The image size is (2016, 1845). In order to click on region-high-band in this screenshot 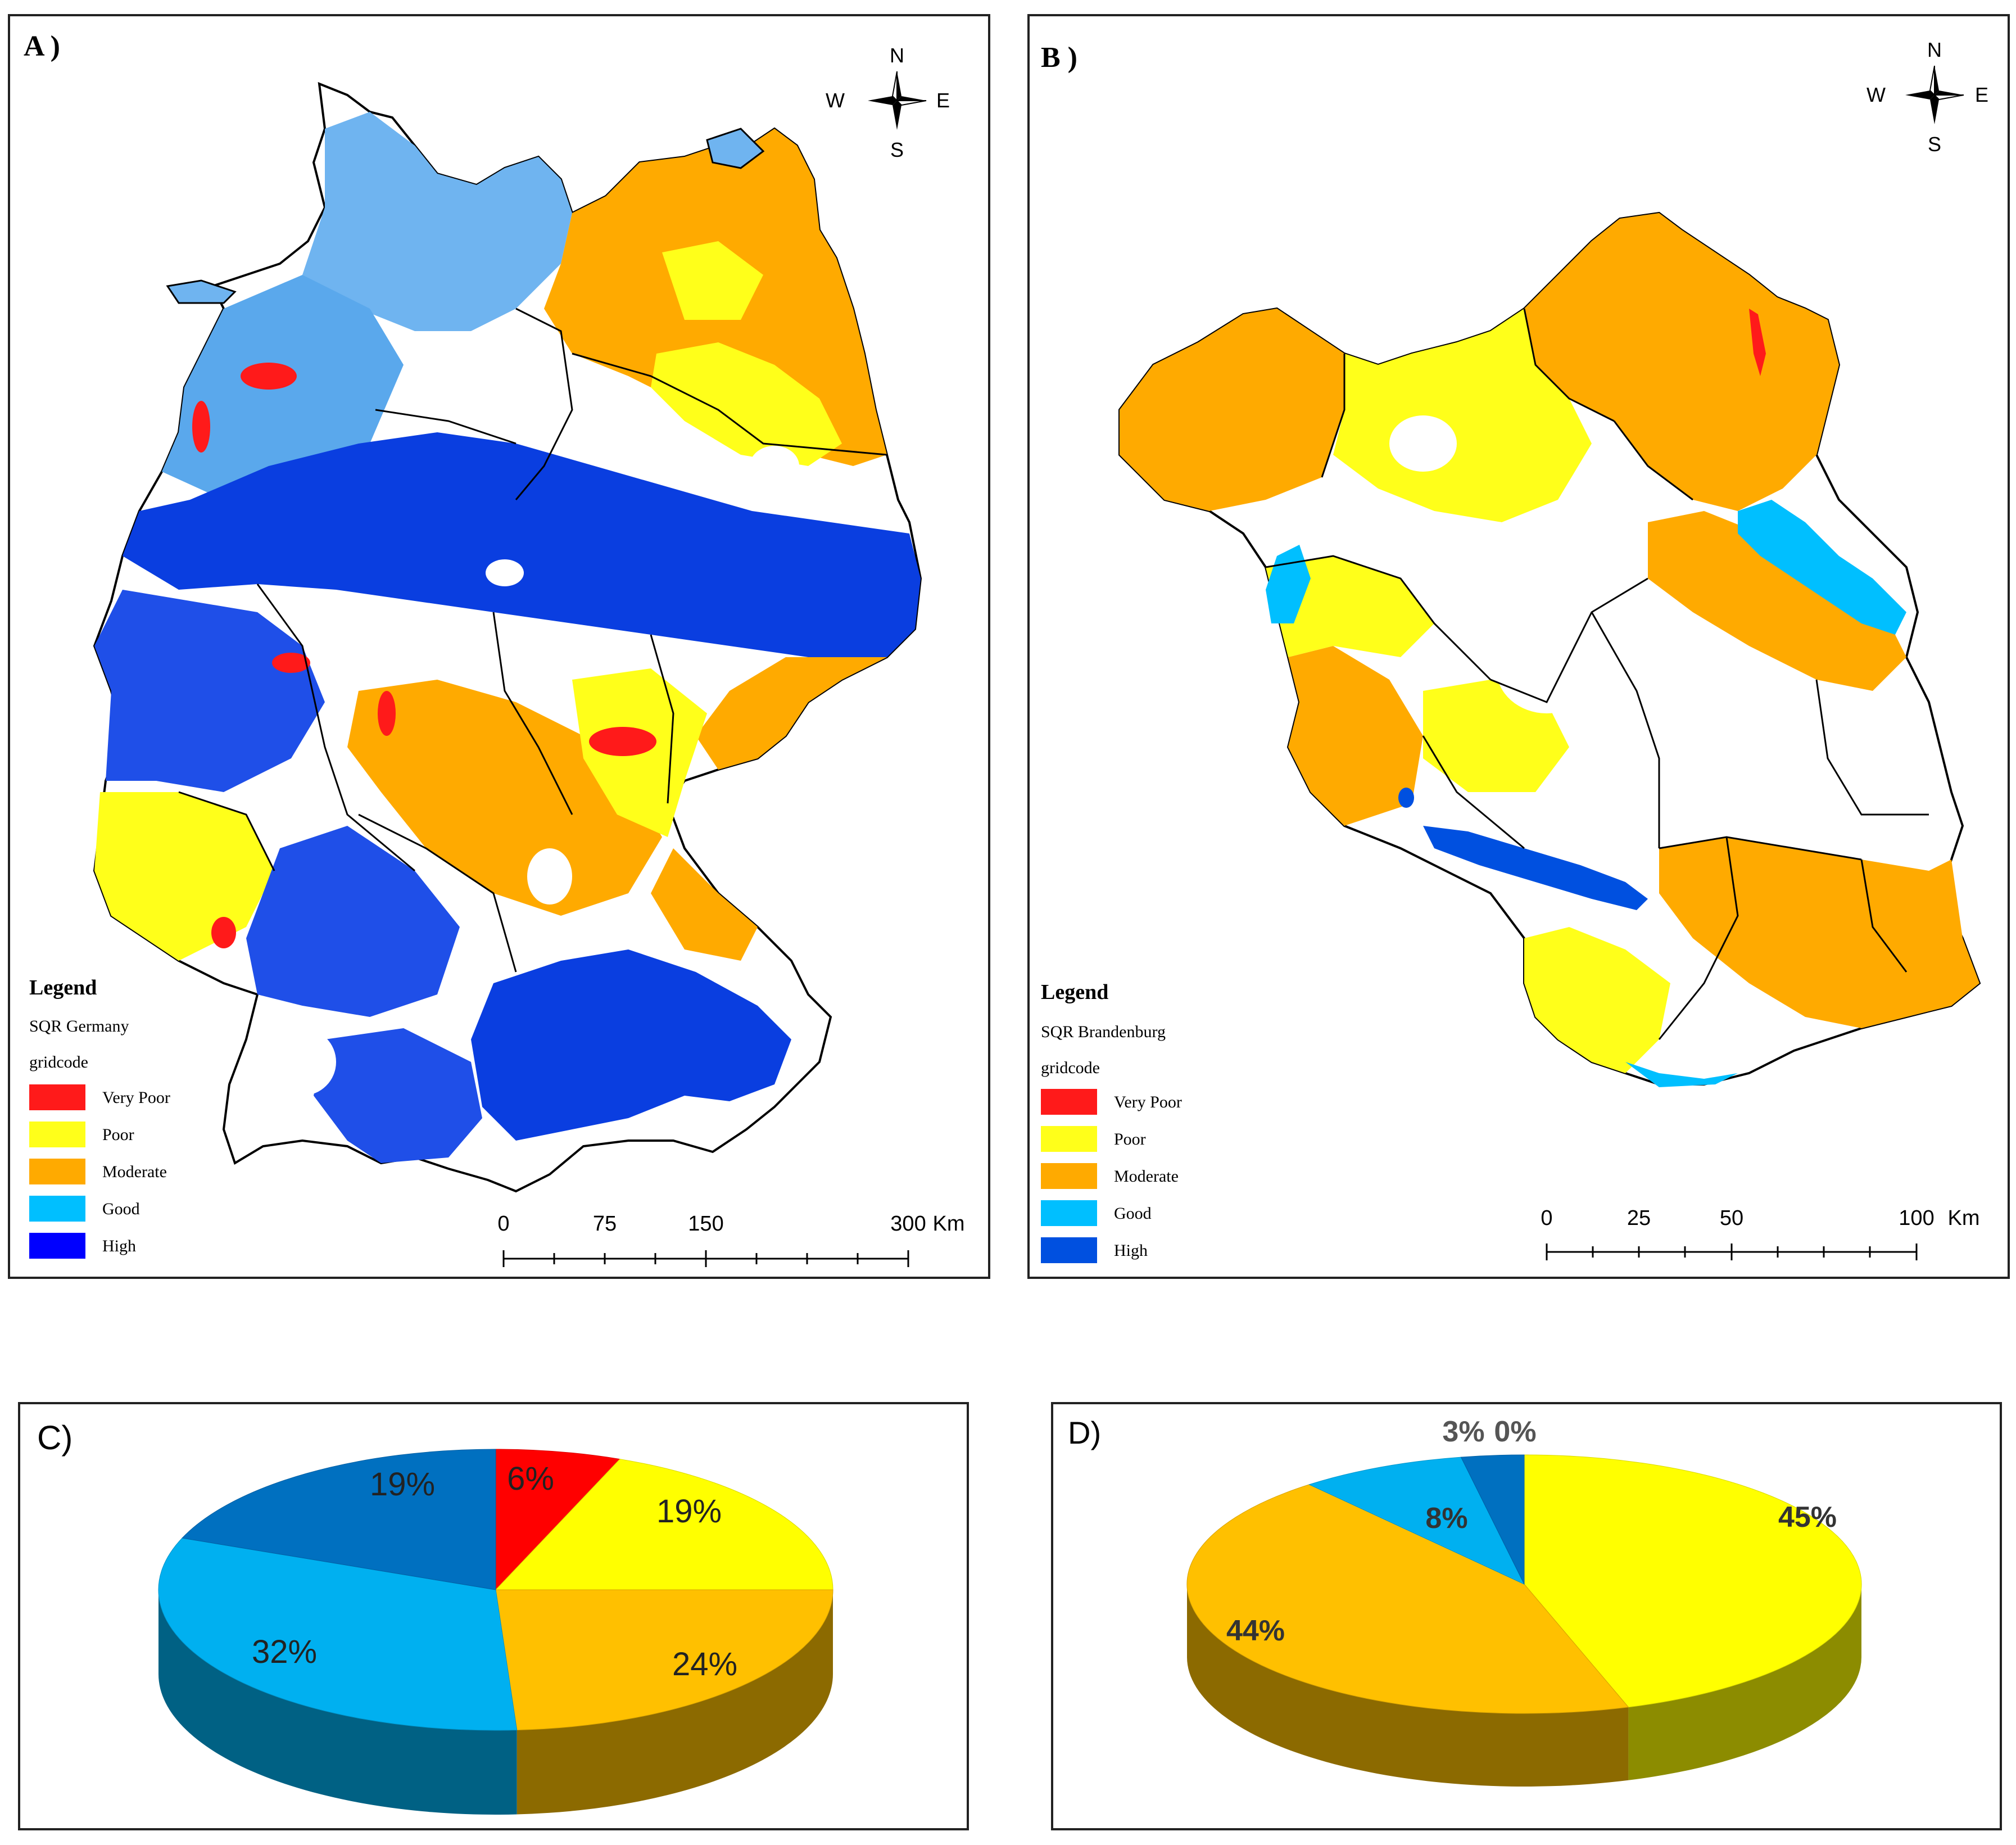, I will do `click(1535, 868)`.